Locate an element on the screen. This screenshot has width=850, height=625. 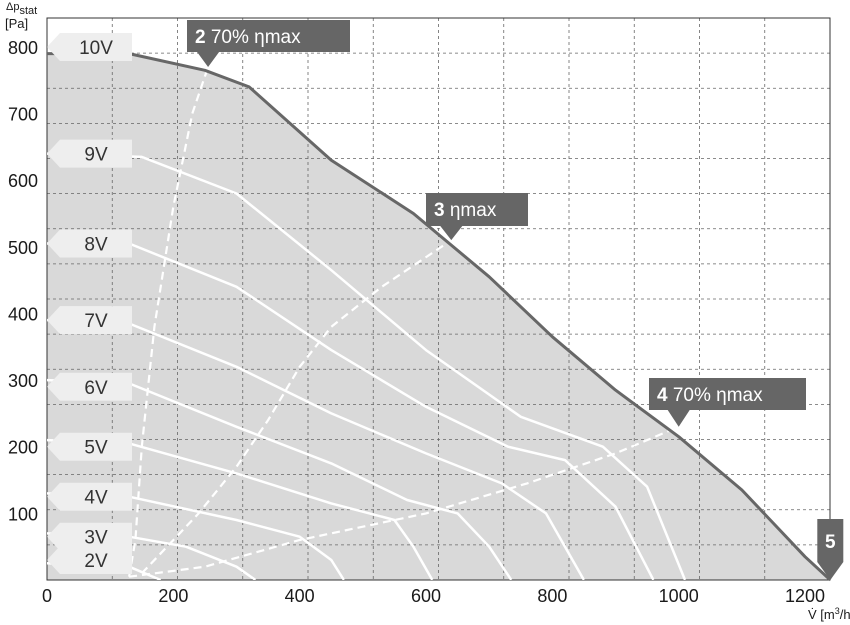
voltage-tag-label: 2V is located at coordinates (96, 561).